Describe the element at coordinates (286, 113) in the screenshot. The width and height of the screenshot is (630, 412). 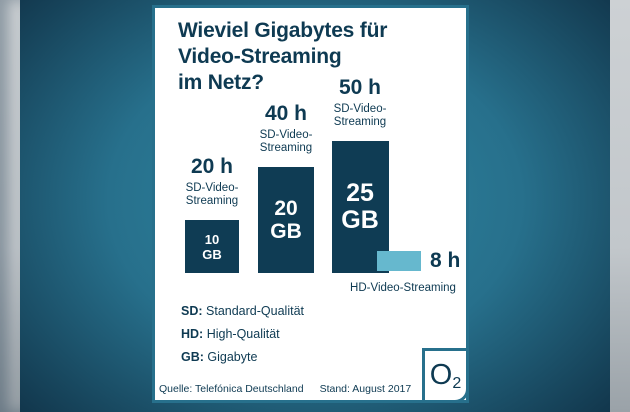
I see `hours-label-40h: 40 h` at that location.